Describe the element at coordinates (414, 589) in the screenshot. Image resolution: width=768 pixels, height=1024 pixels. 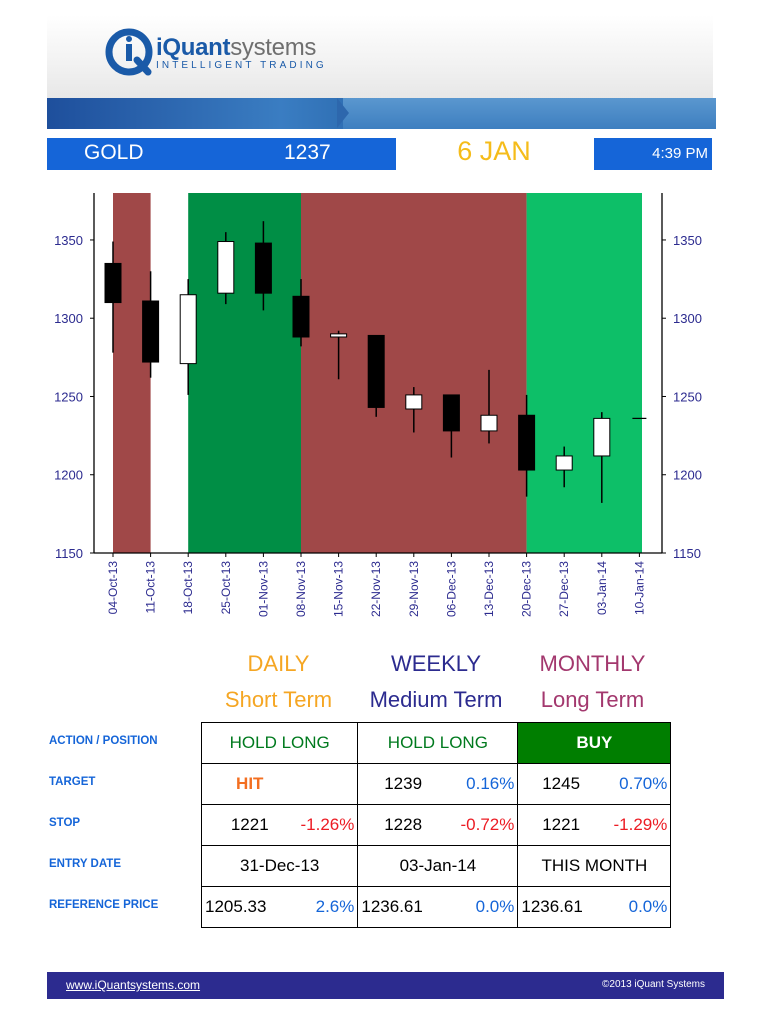
I see `x-tick-label: 29-Nov-13` at that location.